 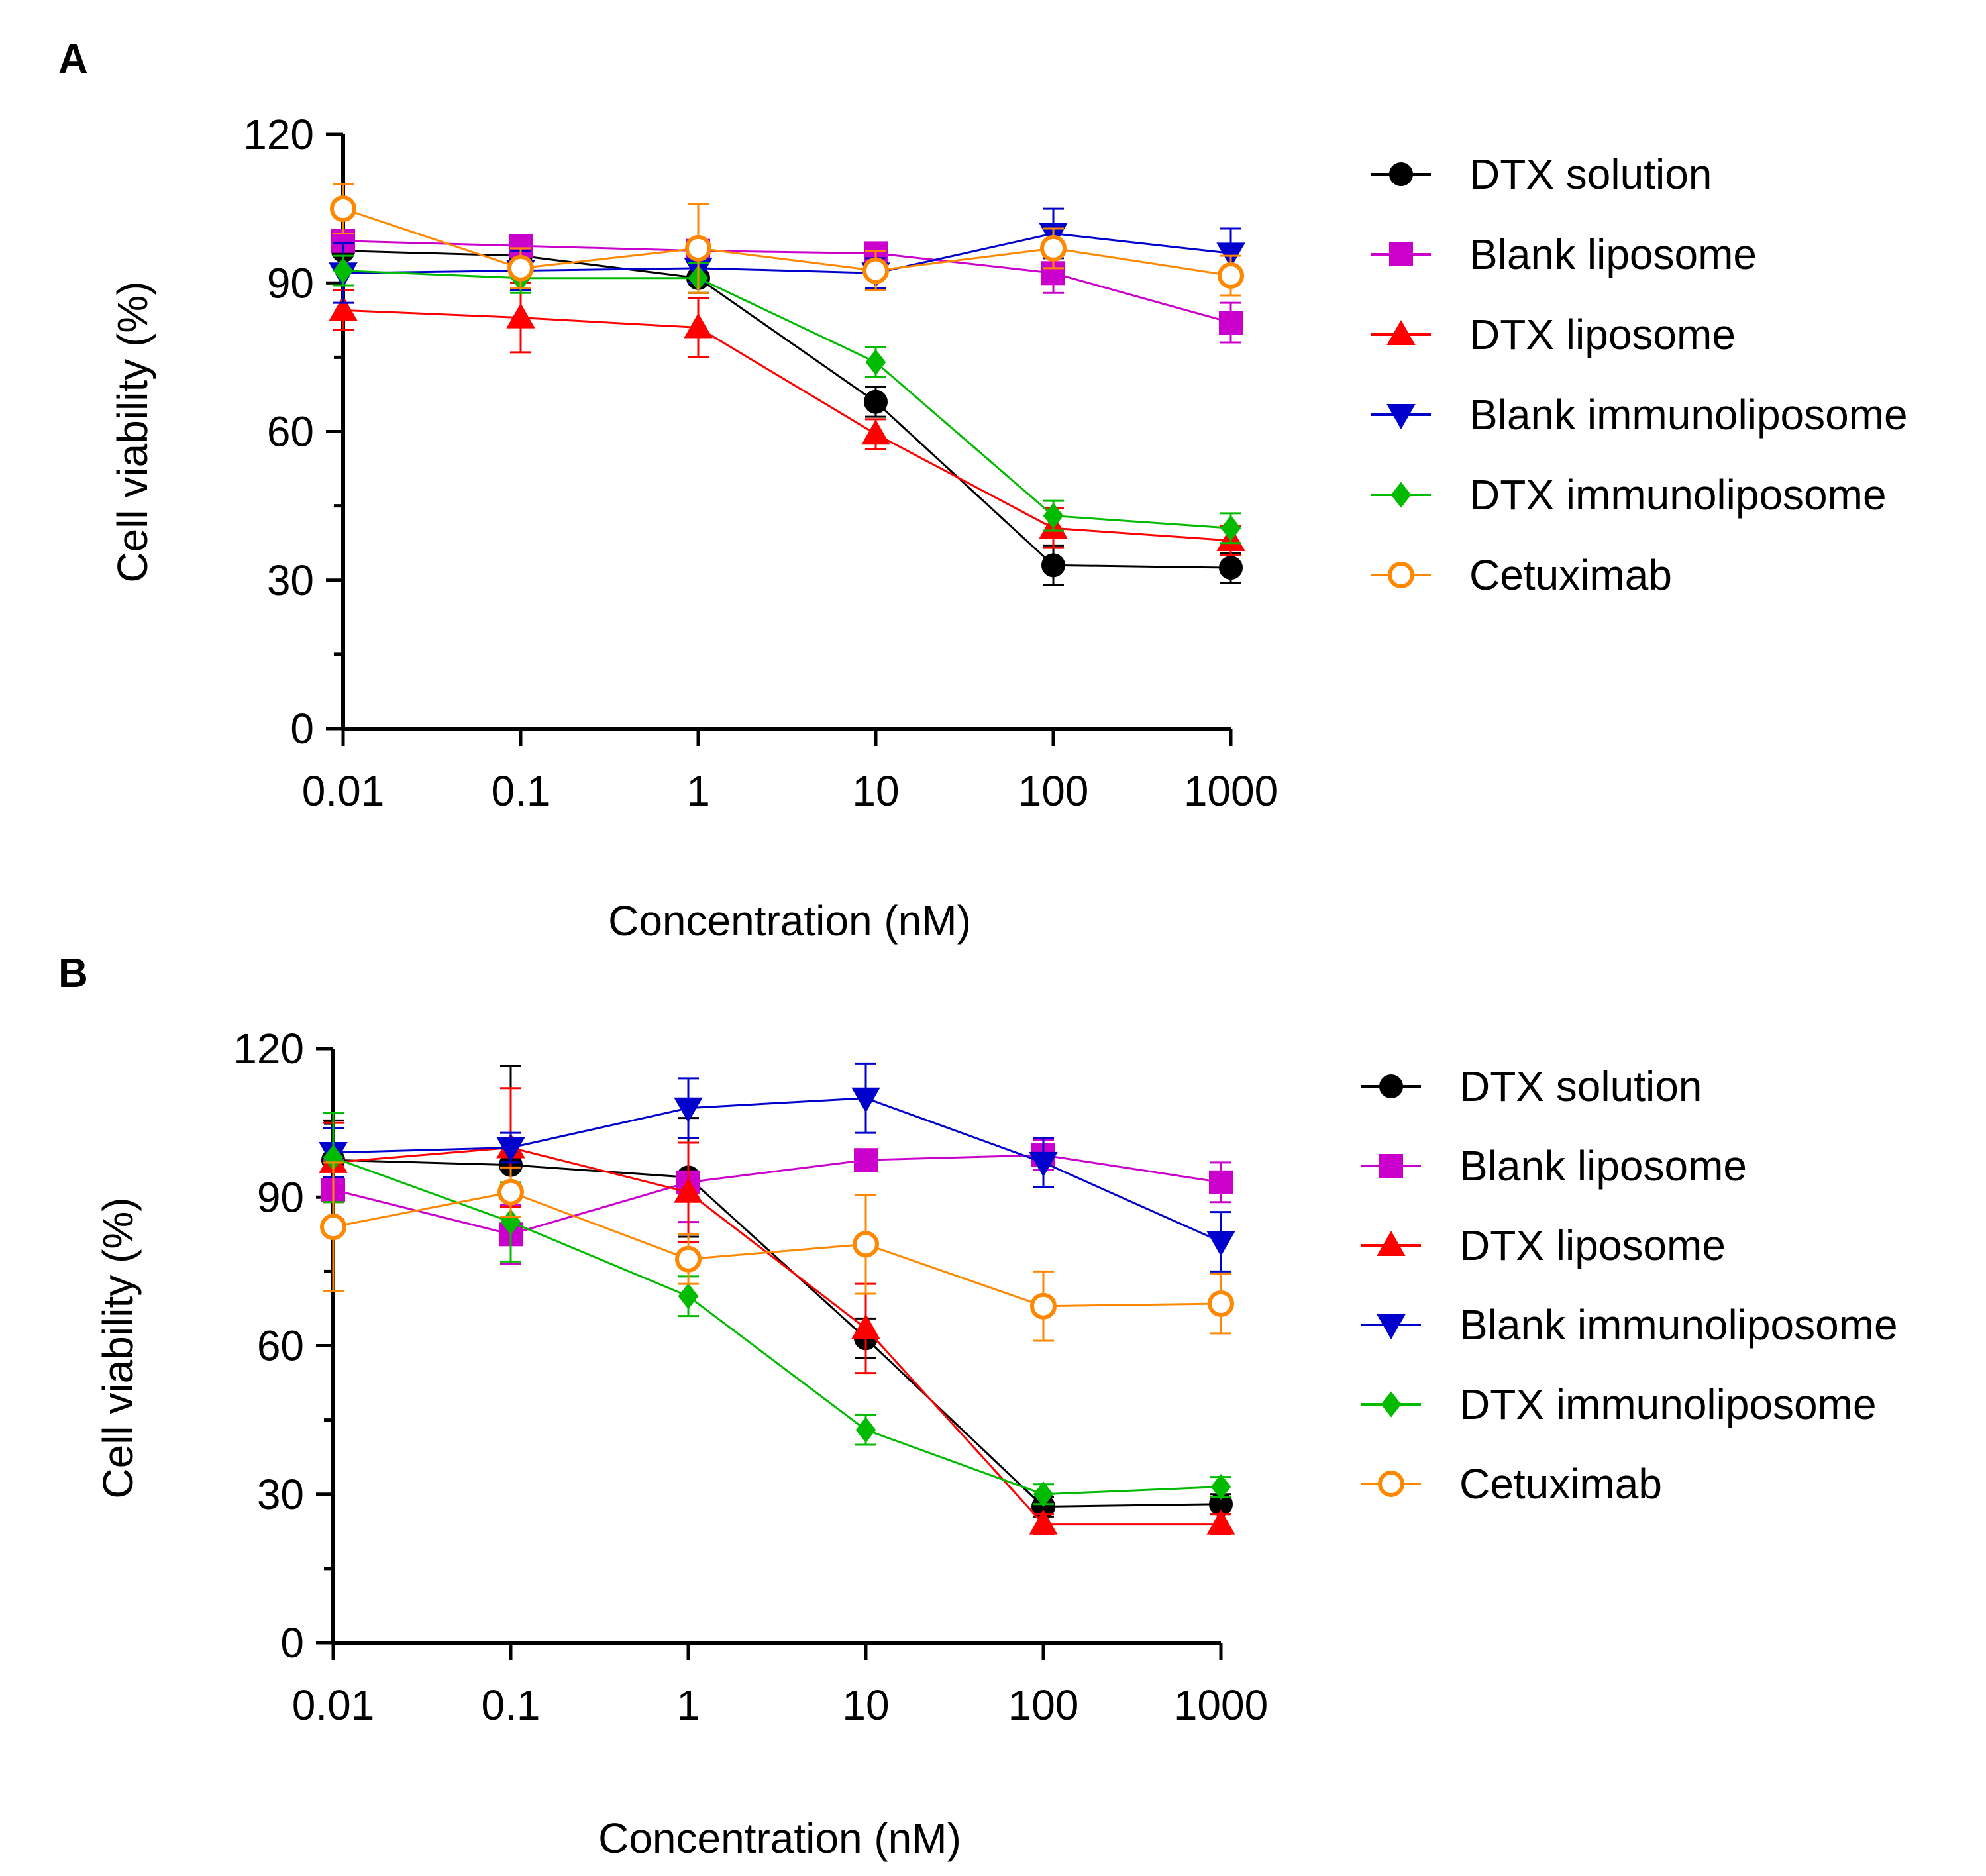 I want to click on panel-b-y-tick-label: 0, so click(x=292, y=1643).